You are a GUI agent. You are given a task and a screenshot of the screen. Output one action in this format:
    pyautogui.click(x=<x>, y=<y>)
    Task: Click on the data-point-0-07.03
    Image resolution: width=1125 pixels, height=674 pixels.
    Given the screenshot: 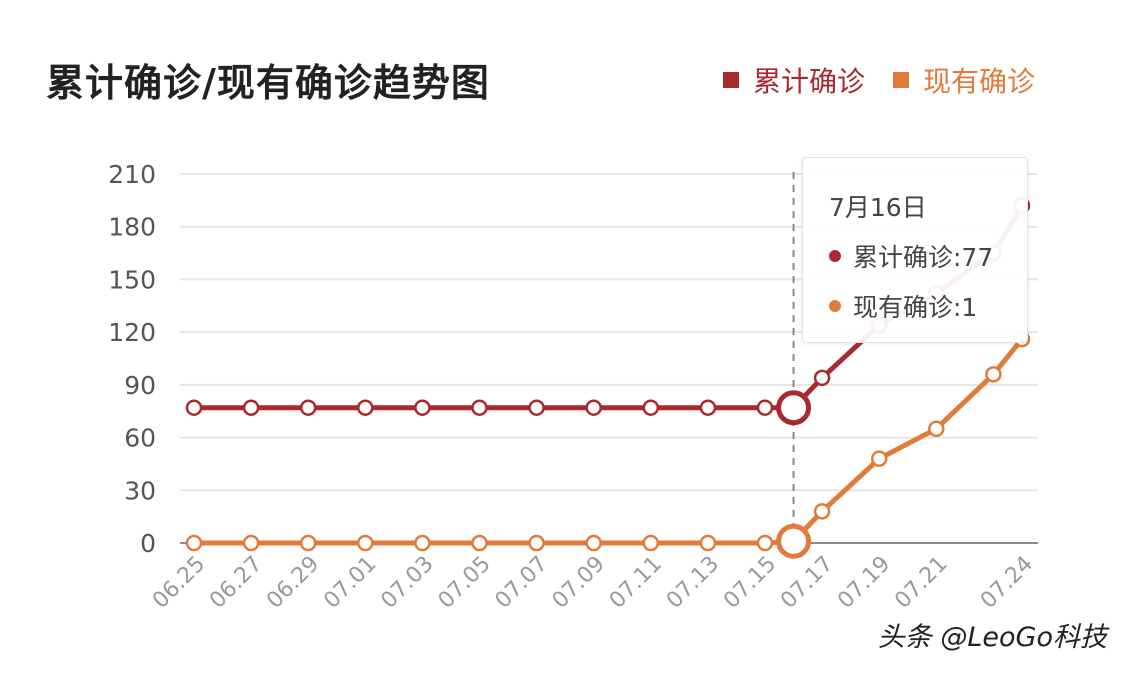 What is the action you would take?
    pyautogui.click(x=422, y=407)
    